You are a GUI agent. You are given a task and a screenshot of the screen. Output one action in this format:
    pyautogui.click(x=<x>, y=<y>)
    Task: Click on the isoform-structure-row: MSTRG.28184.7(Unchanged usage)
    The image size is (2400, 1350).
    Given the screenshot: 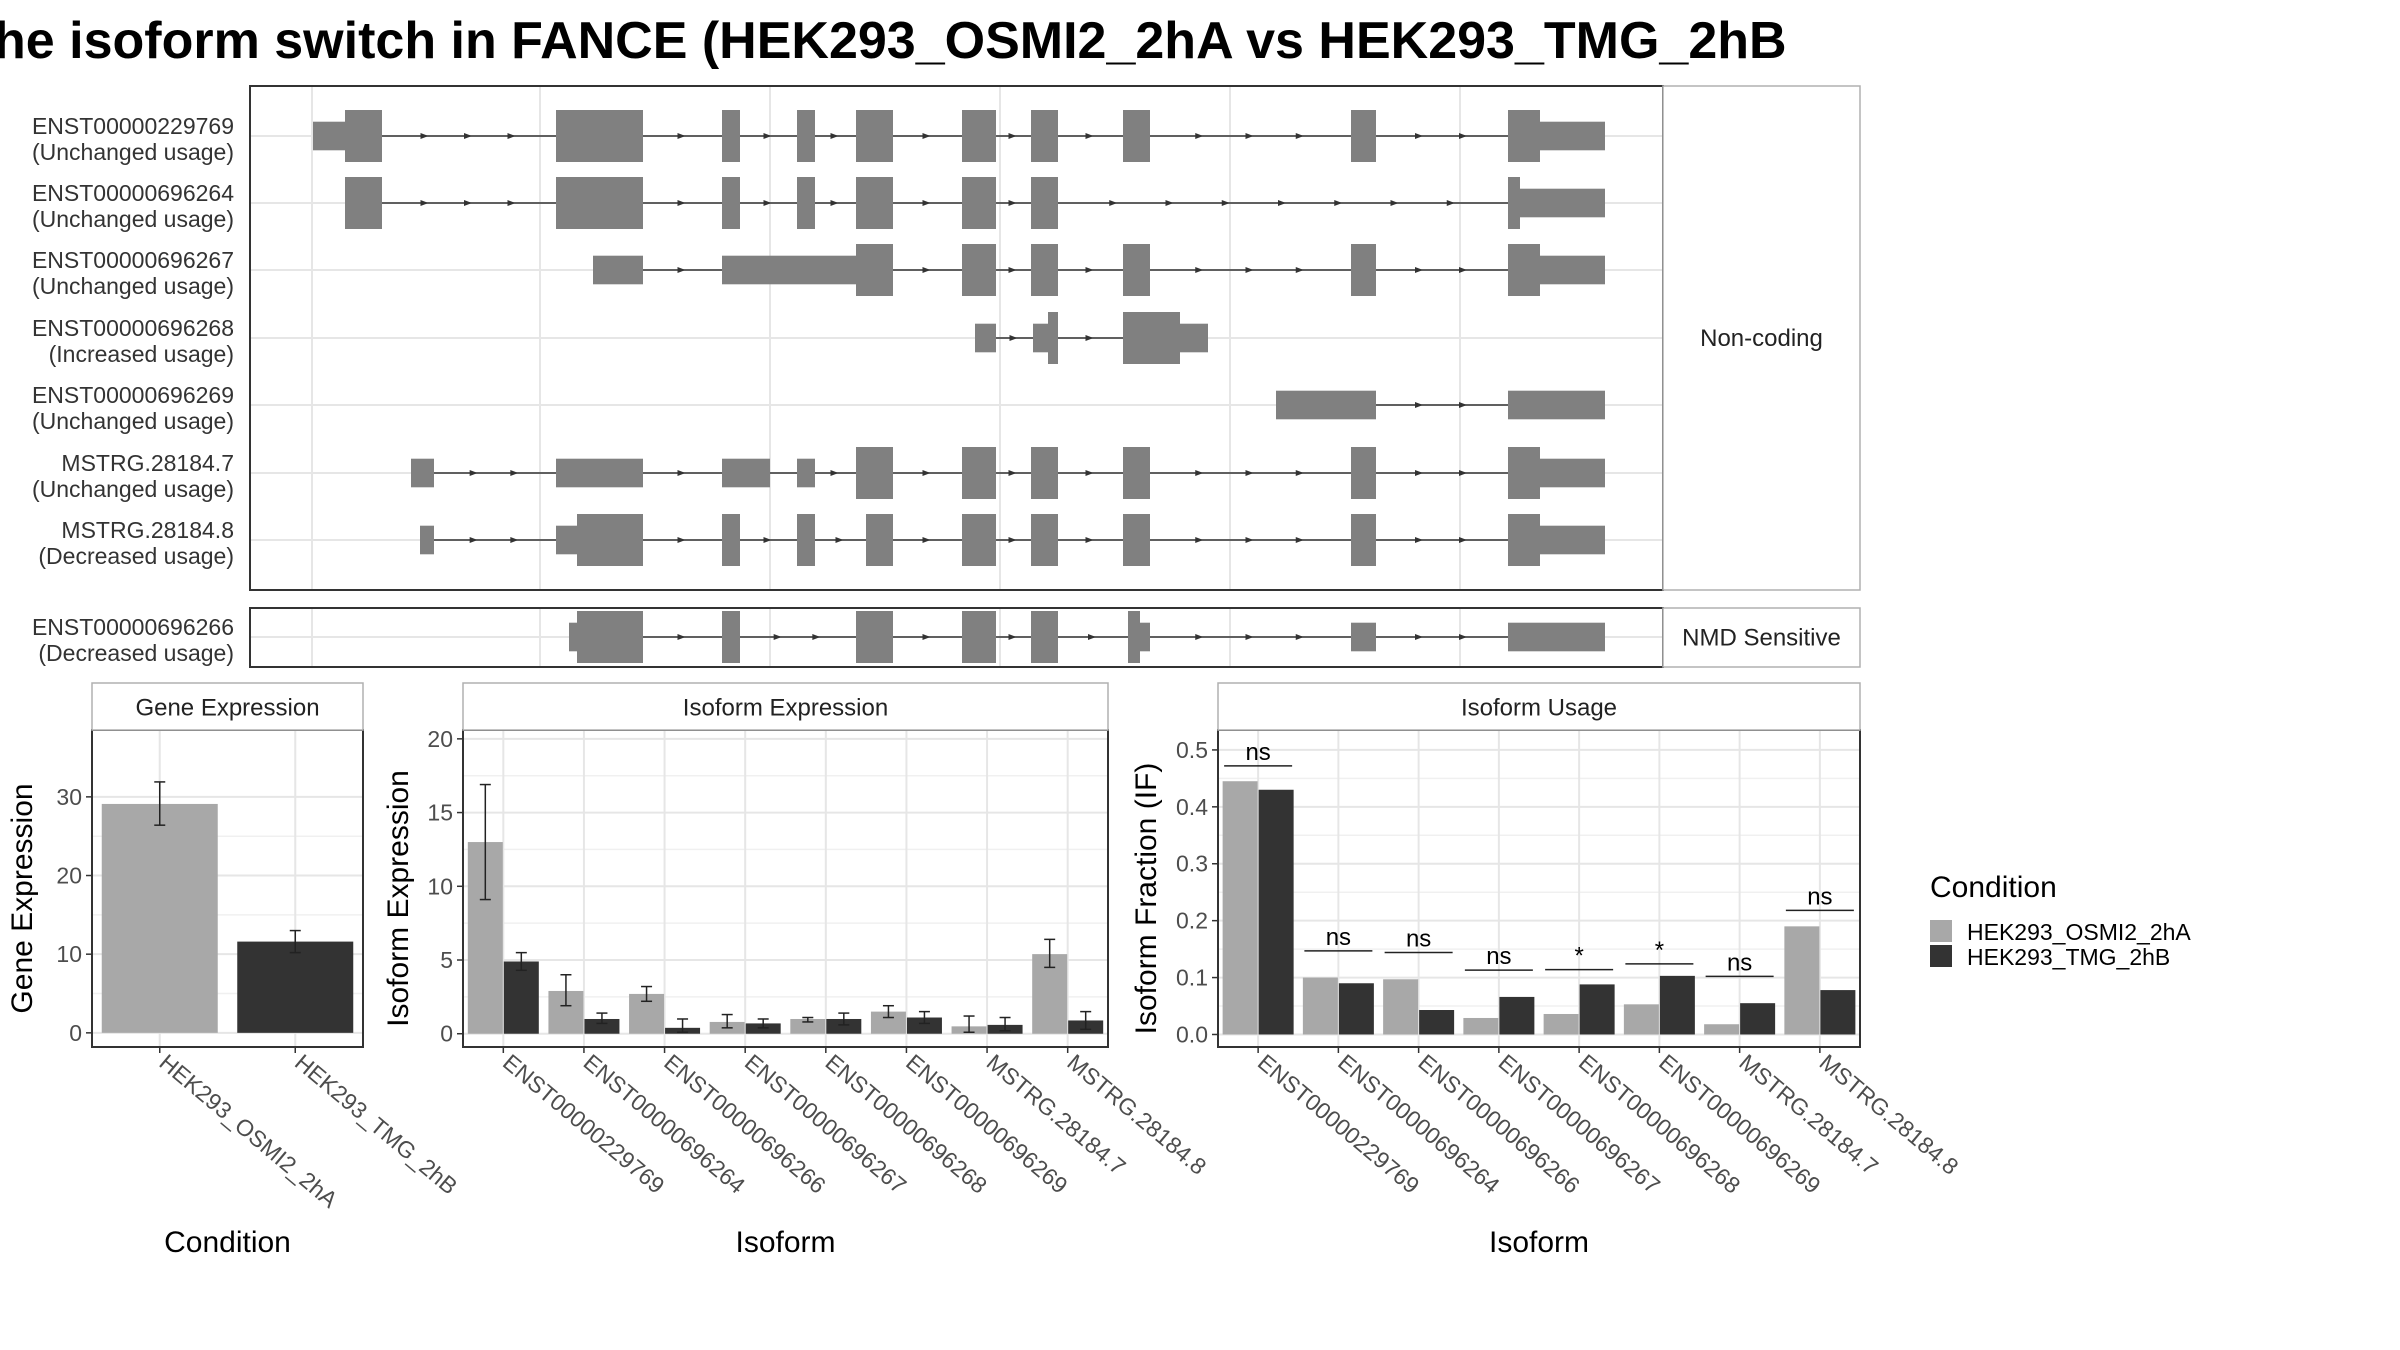 What is the action you would take?
    pyautogui.click(x=818, y=474)
    